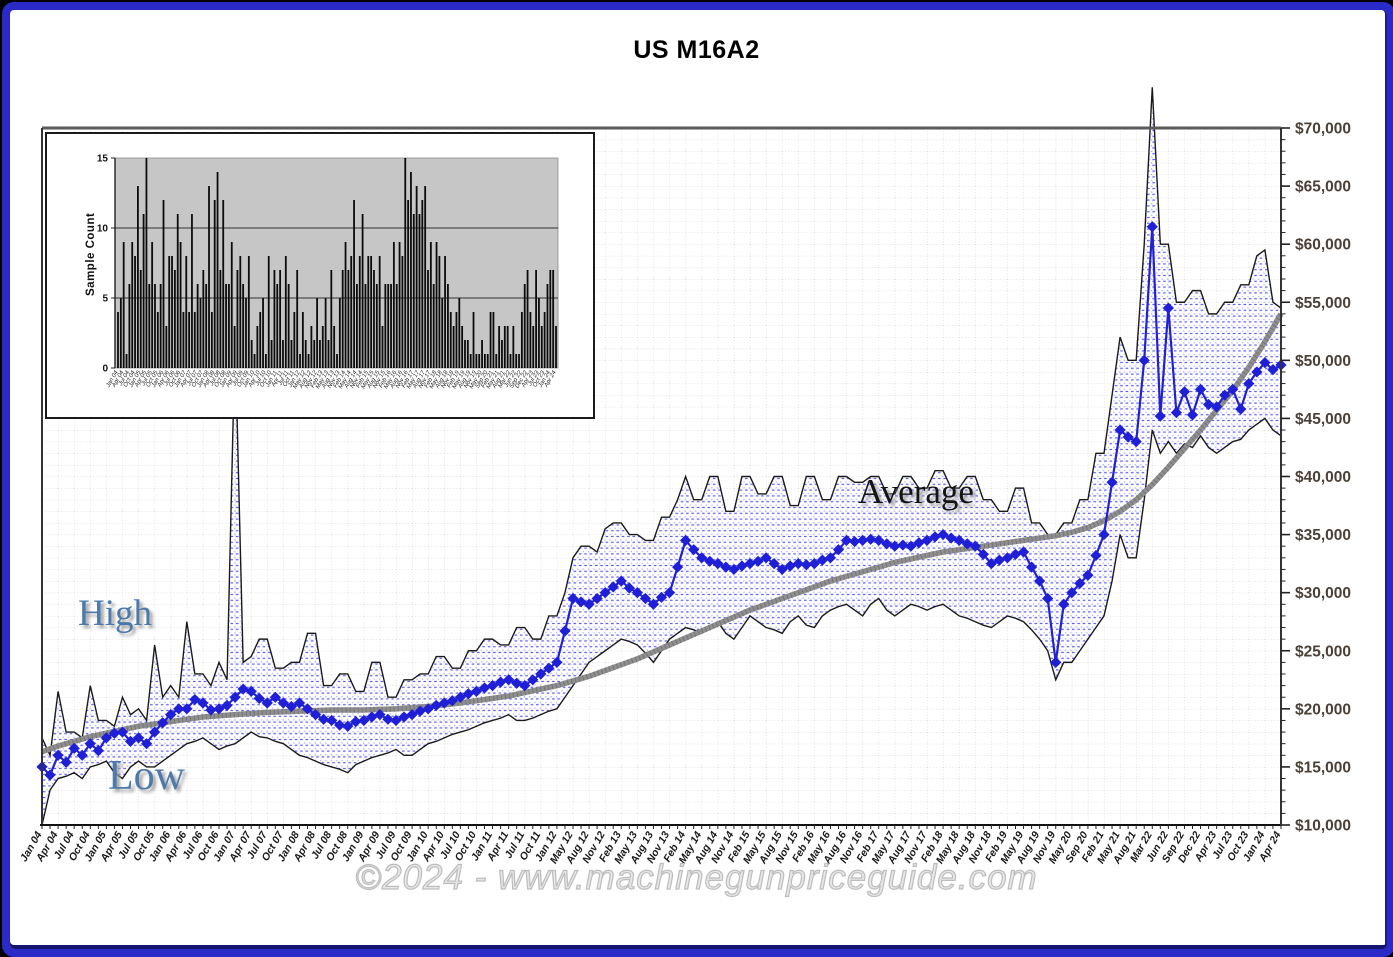 The image size is (1393, 957). What do you see at coordinates (1323, 767) in the screenshot?
I see `svg-text: $15,000` at bounding box center [1323, 767].